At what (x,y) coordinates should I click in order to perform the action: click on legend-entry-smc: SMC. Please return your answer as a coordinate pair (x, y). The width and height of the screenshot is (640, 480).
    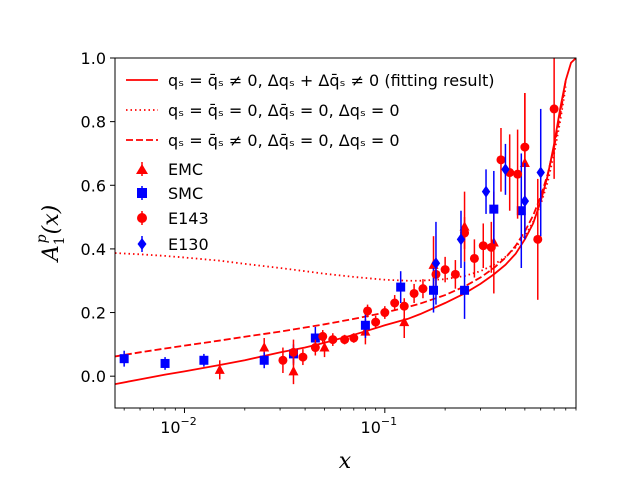
    Looking at the image, I should click on (170, 193).